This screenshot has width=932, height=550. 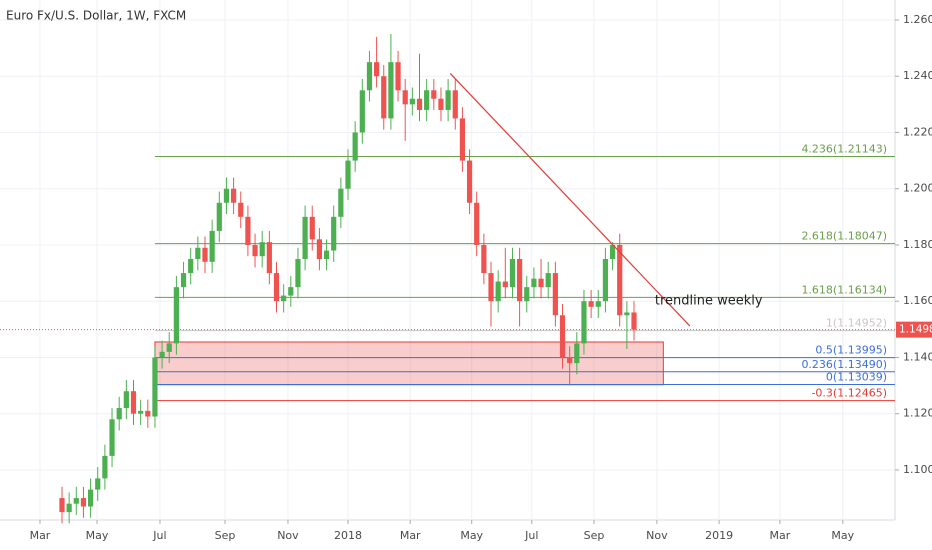 What do you see at coordinates (856, 376) in the screenshot?
I see `fib-label: 0(1.13039)` at bounding box center [856, 376].